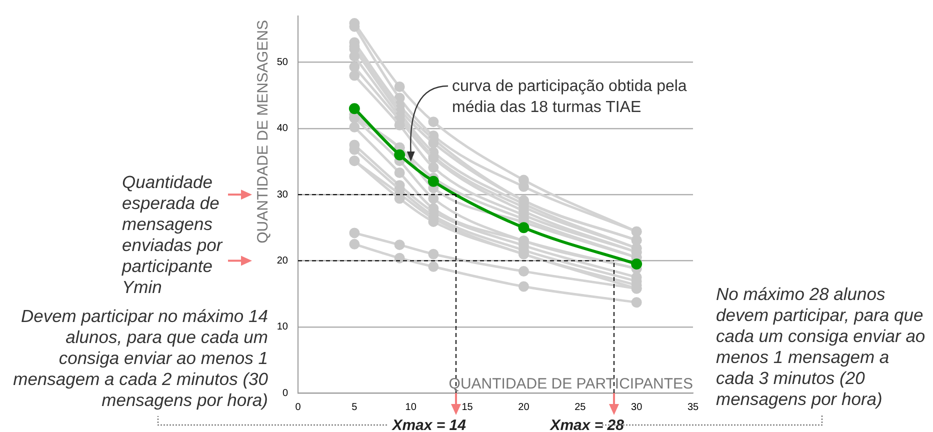  What do you see at coordinates (524, 407) in the screenshot?
I see `x-tick-label: 20` at bounding box center [524, 407].